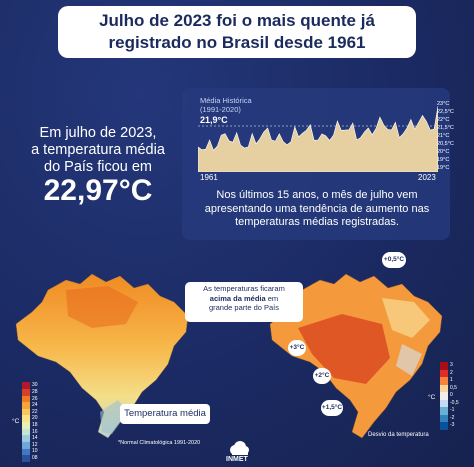 Image resolution: width=474 pixels, height=467 pixels. Describe the element at coordinates (237, 42) in the screenshot. I see `header-title-line2: registrado no Brasil desde 1961` at that location.